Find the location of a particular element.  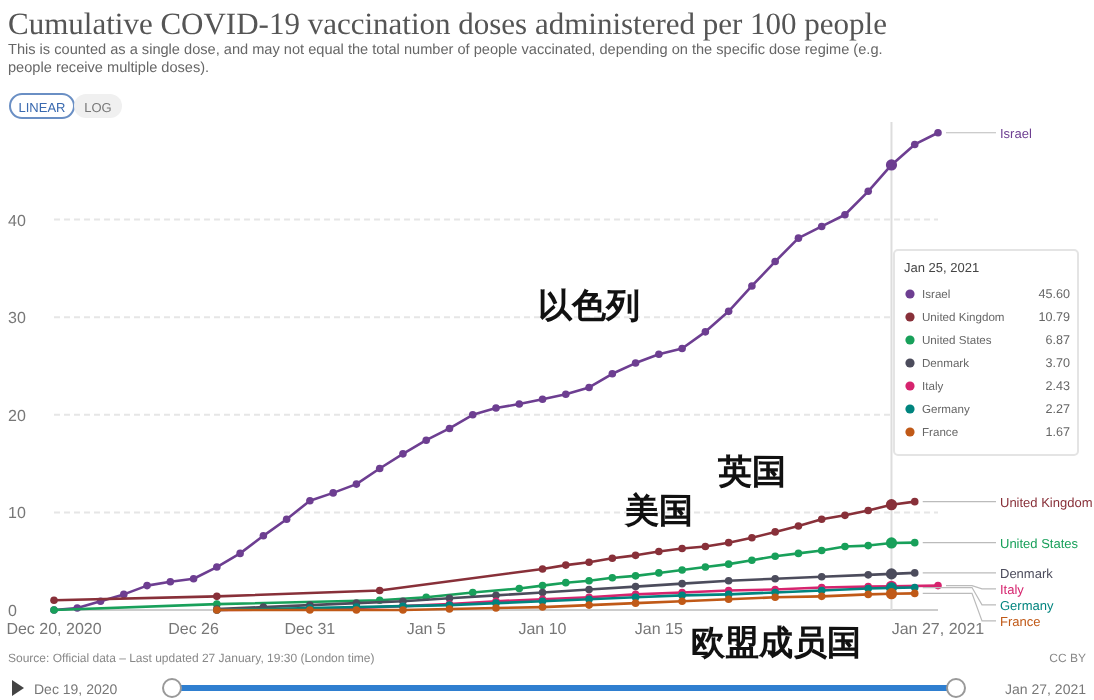

x-tick-label: Jan 27, 2021 is located at coordinates (938, 629).